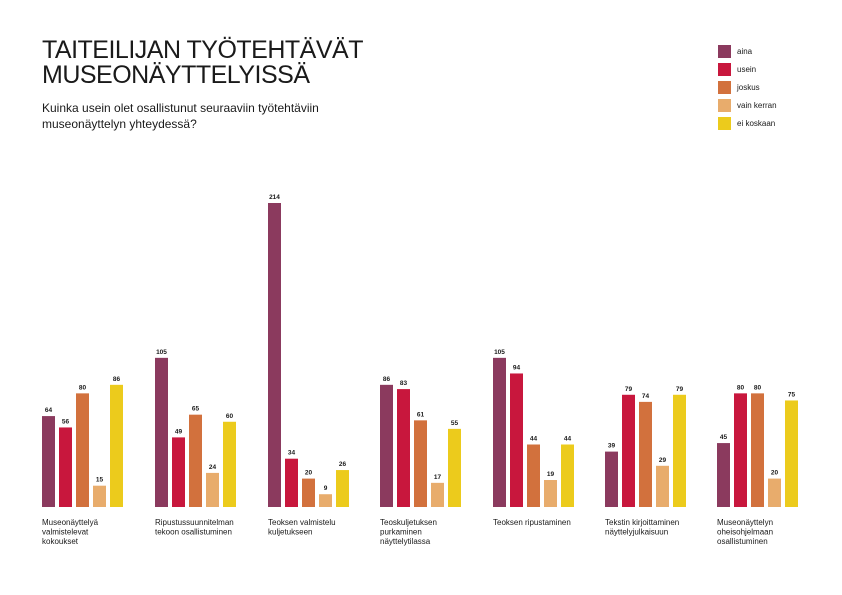 The width and height of the screenshot is (842, 595). I want to click on data-label: 49, so click(179, 431).